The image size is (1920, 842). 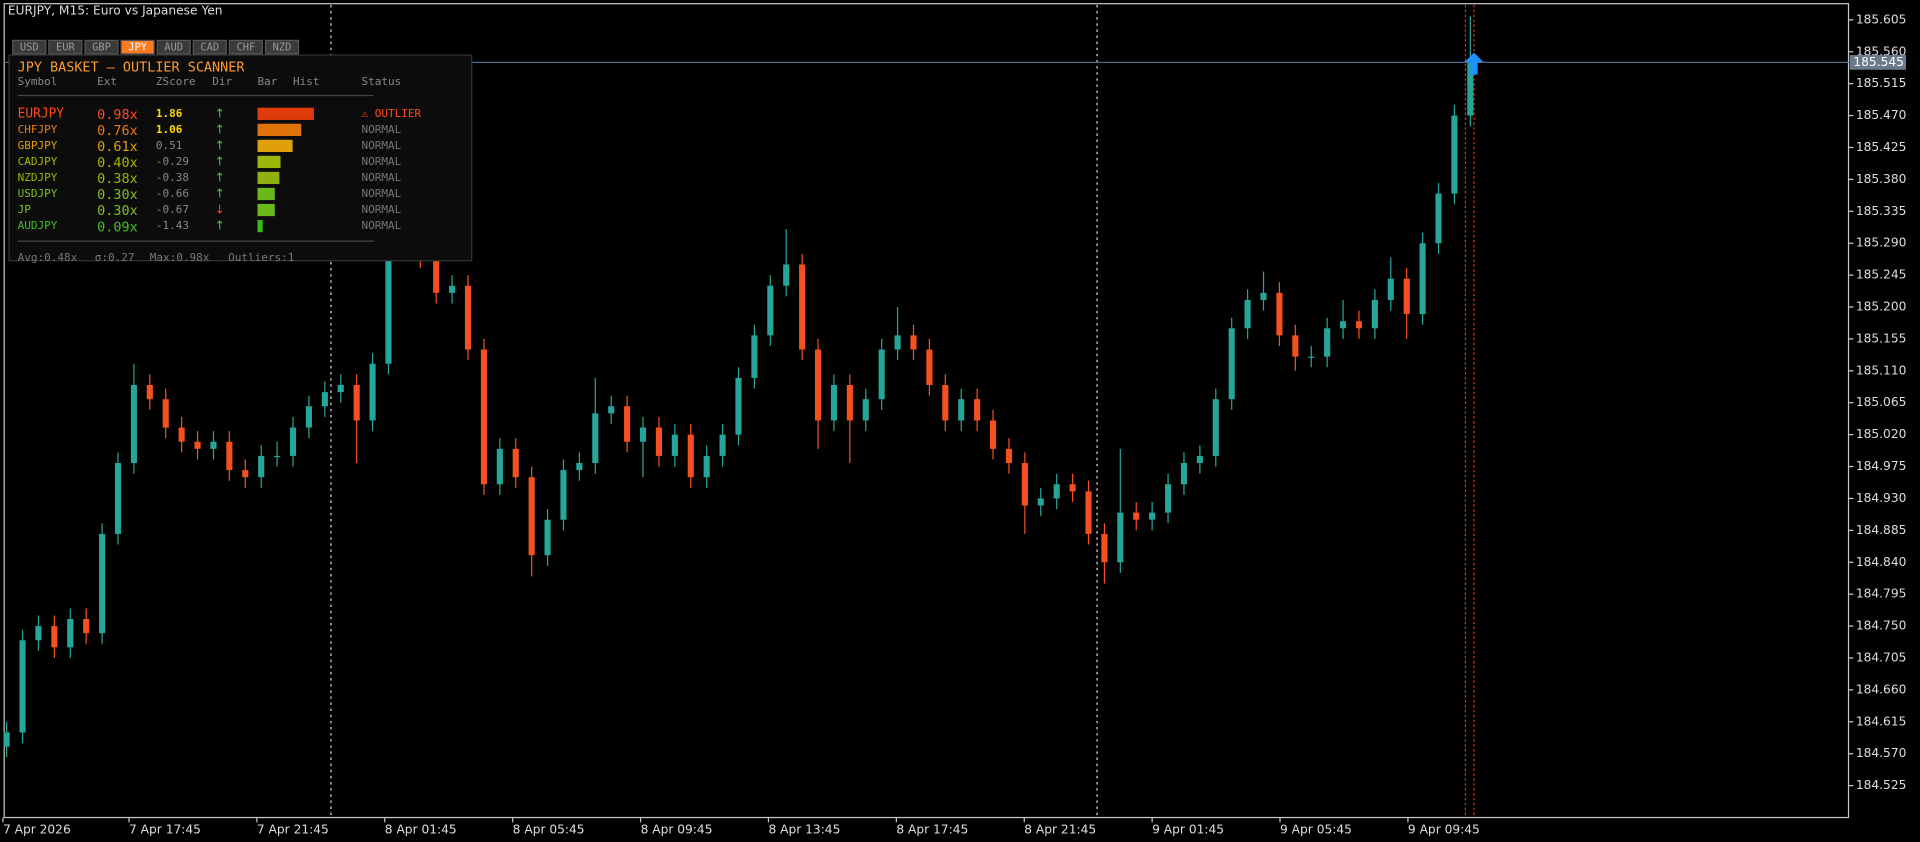 I want to click on tab-label: CHF, so click(x=246, y=48).